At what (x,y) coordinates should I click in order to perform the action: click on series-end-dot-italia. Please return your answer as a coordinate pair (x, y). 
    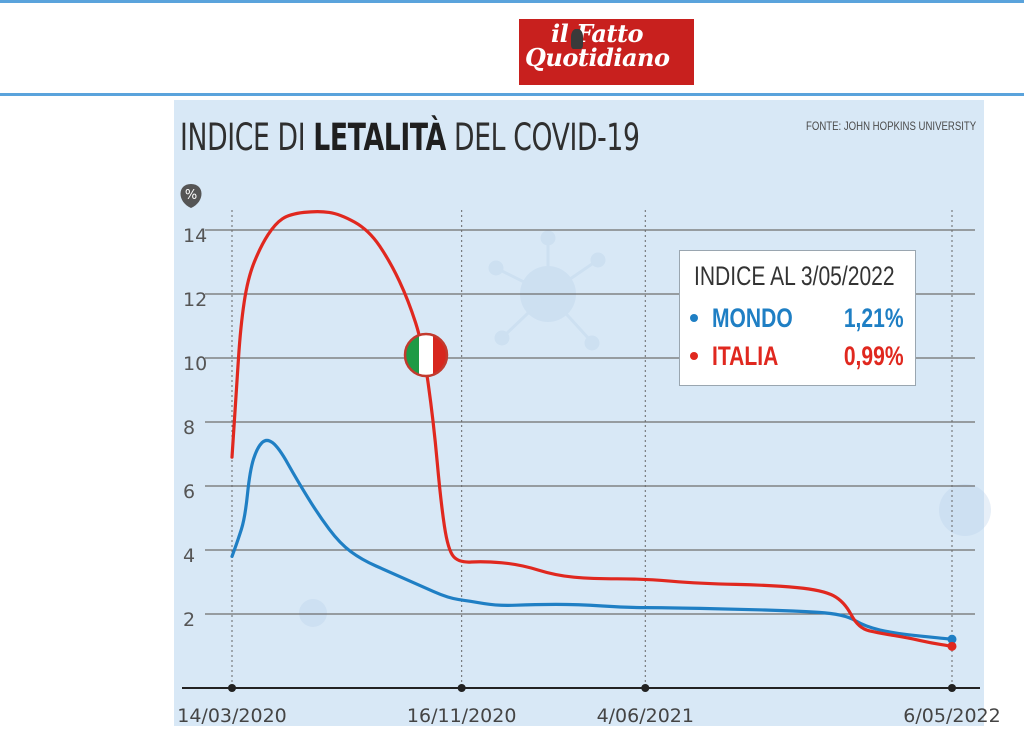
    Looking at the image, I should click on (952, 646).